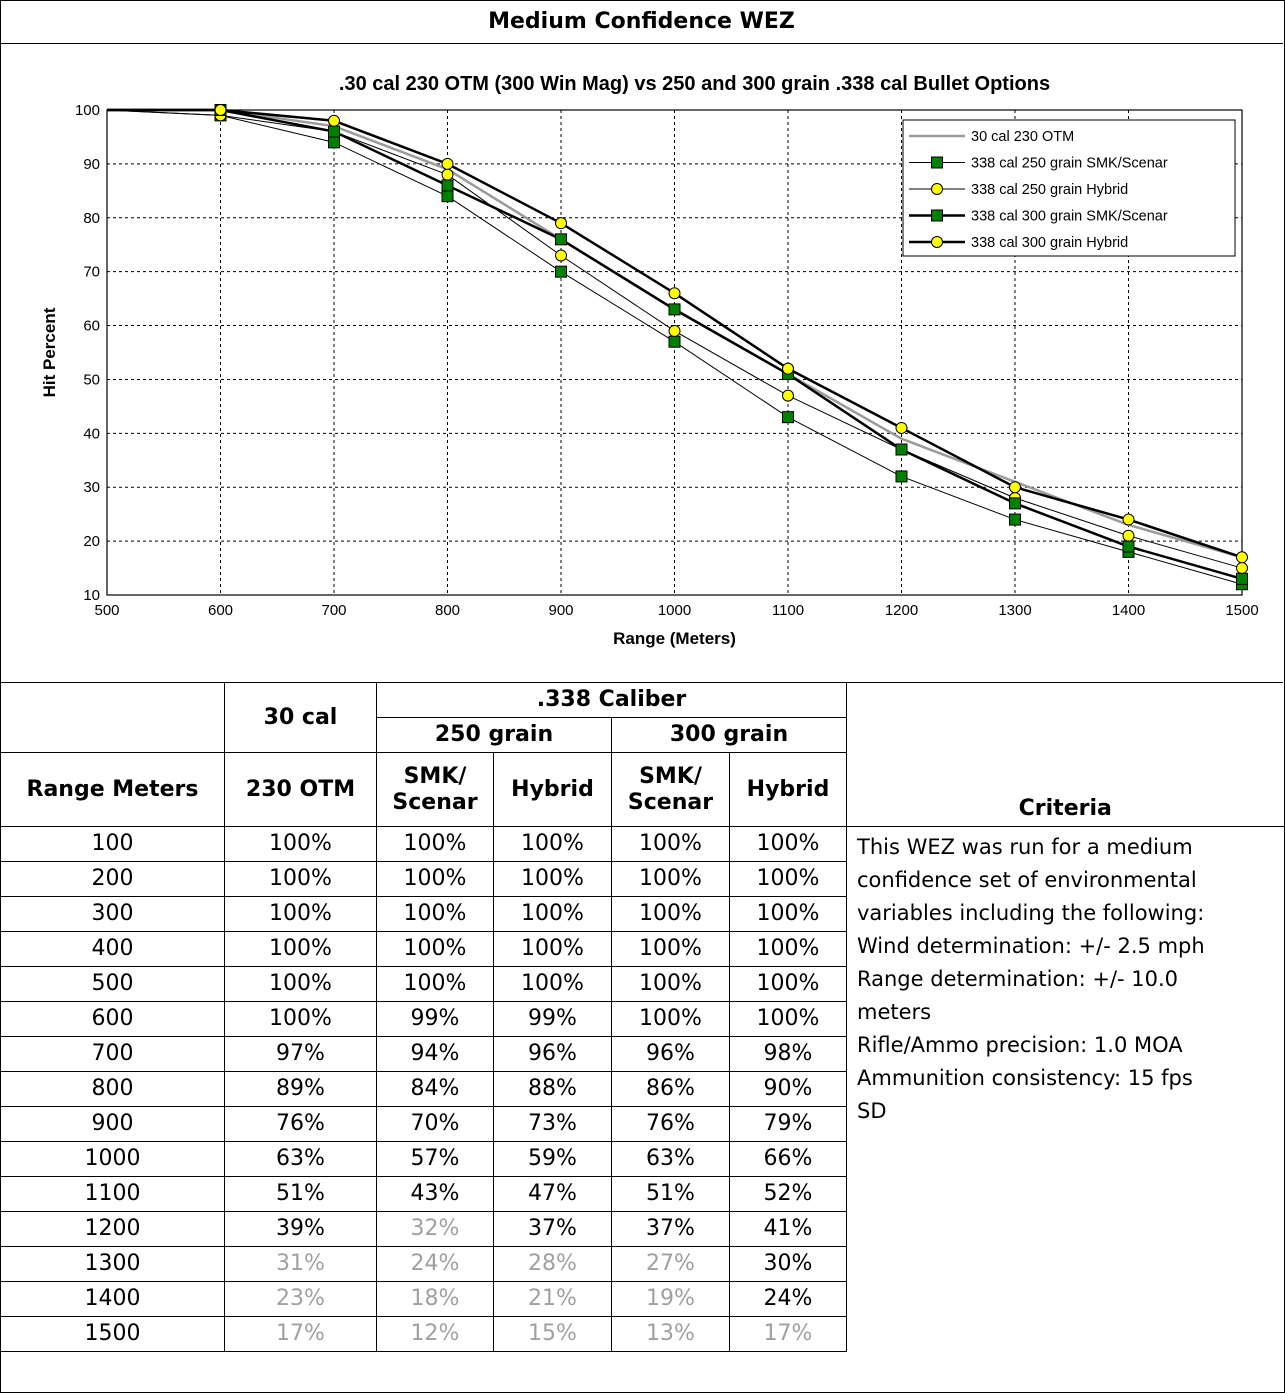 Image resolution: width=1285 pixels, height=1393 pixels. I want to click on hit-percent-cell: 88%, so click(553, 1089).